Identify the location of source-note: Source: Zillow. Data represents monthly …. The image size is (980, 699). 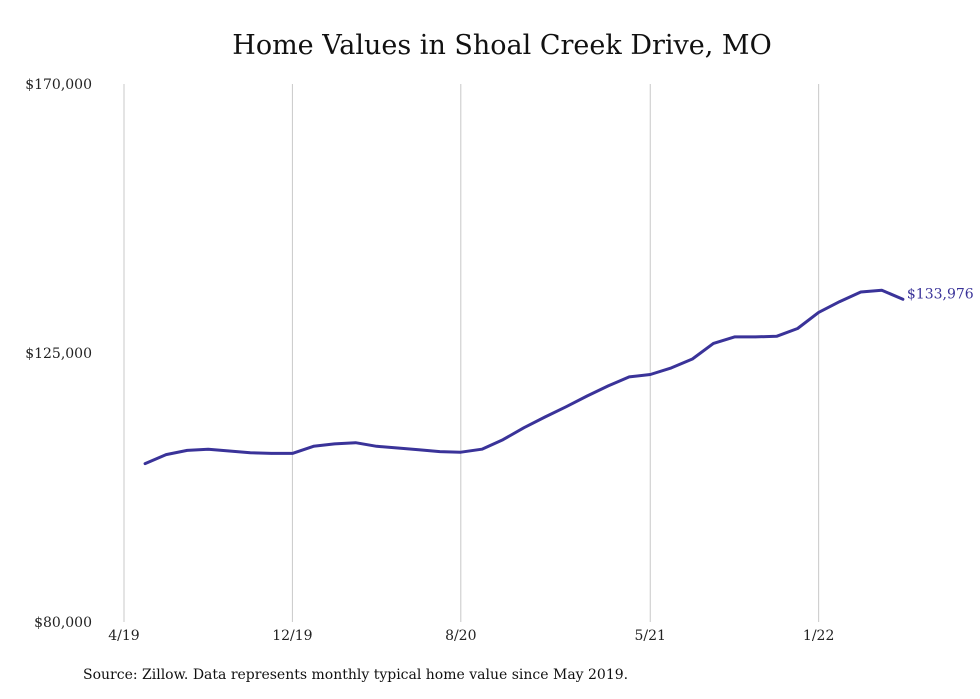
(356, 675).